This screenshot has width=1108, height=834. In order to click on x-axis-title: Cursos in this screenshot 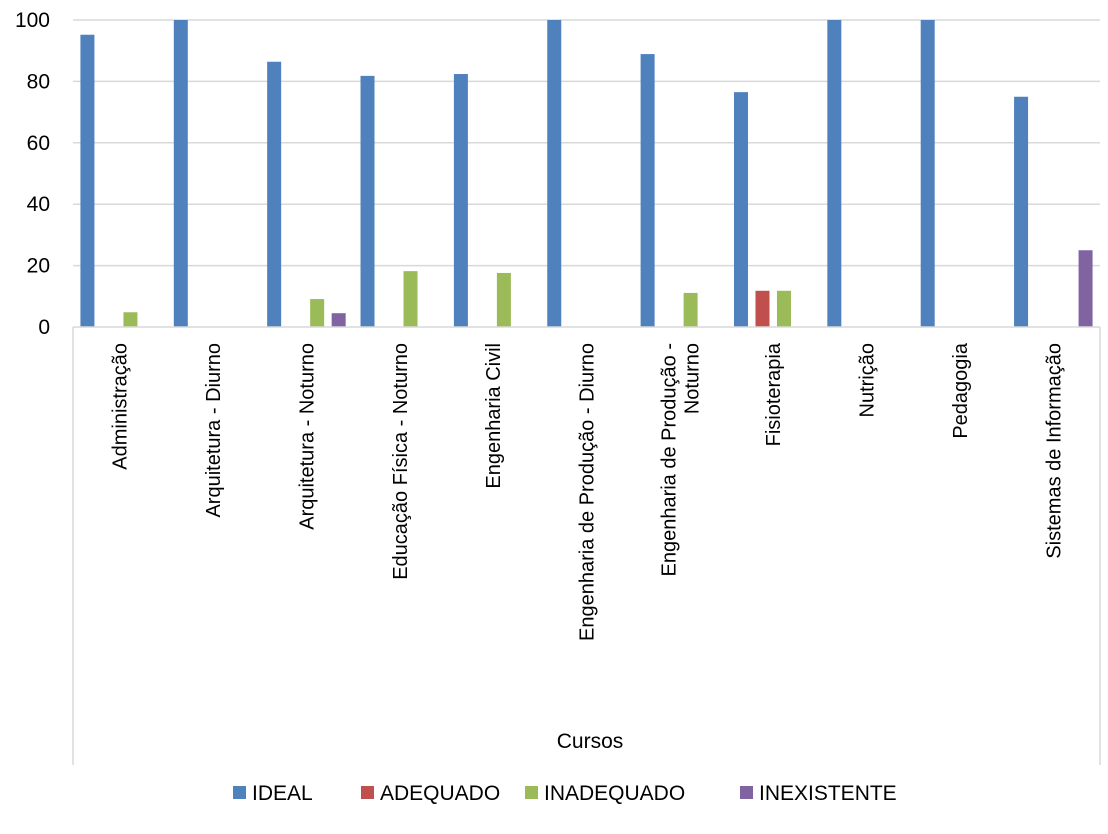, I will do `click(590, 741)`.